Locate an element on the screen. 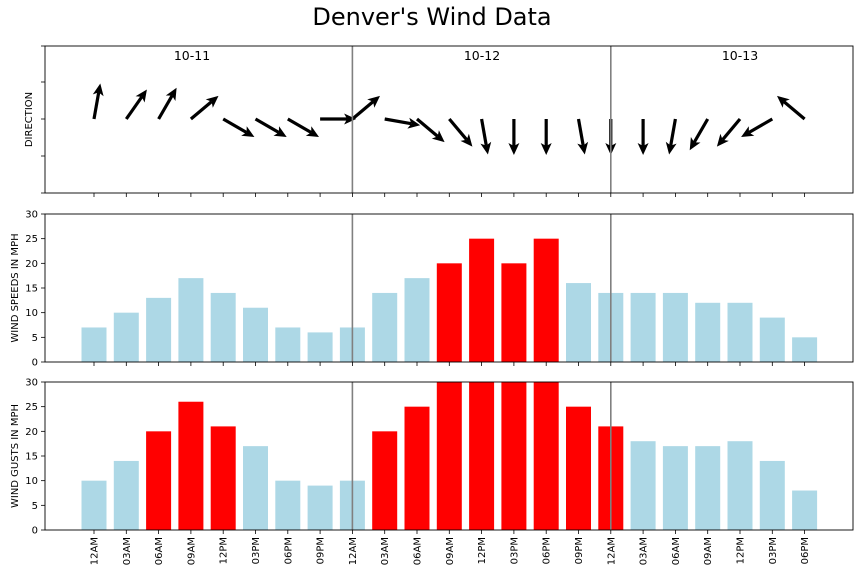  direction-ylabel: DIRECTION is located at coordinates (29, 119).